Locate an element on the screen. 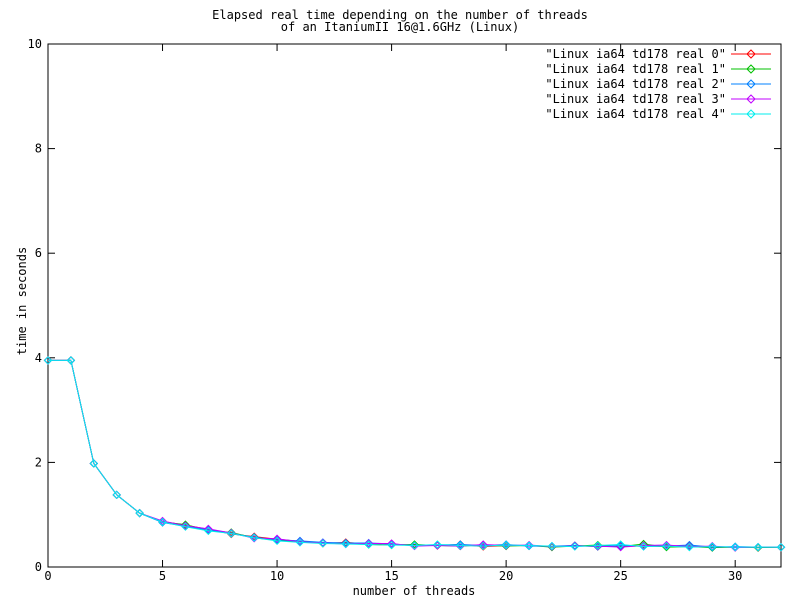 The image size is (800, 600). x-tick-label: 15 is located at coordinates (391, 576).